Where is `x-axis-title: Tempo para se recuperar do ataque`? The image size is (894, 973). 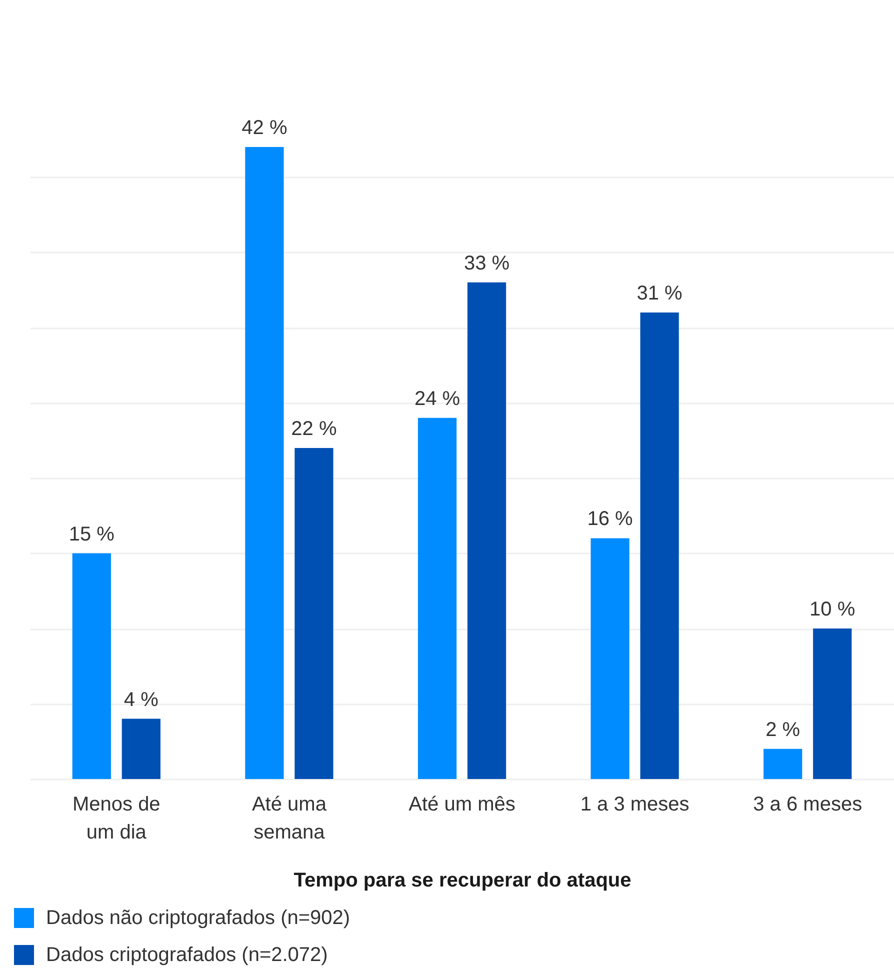
x-axis-title: Tempo para se recuperar do ataque is located at coordinates (463, 881).